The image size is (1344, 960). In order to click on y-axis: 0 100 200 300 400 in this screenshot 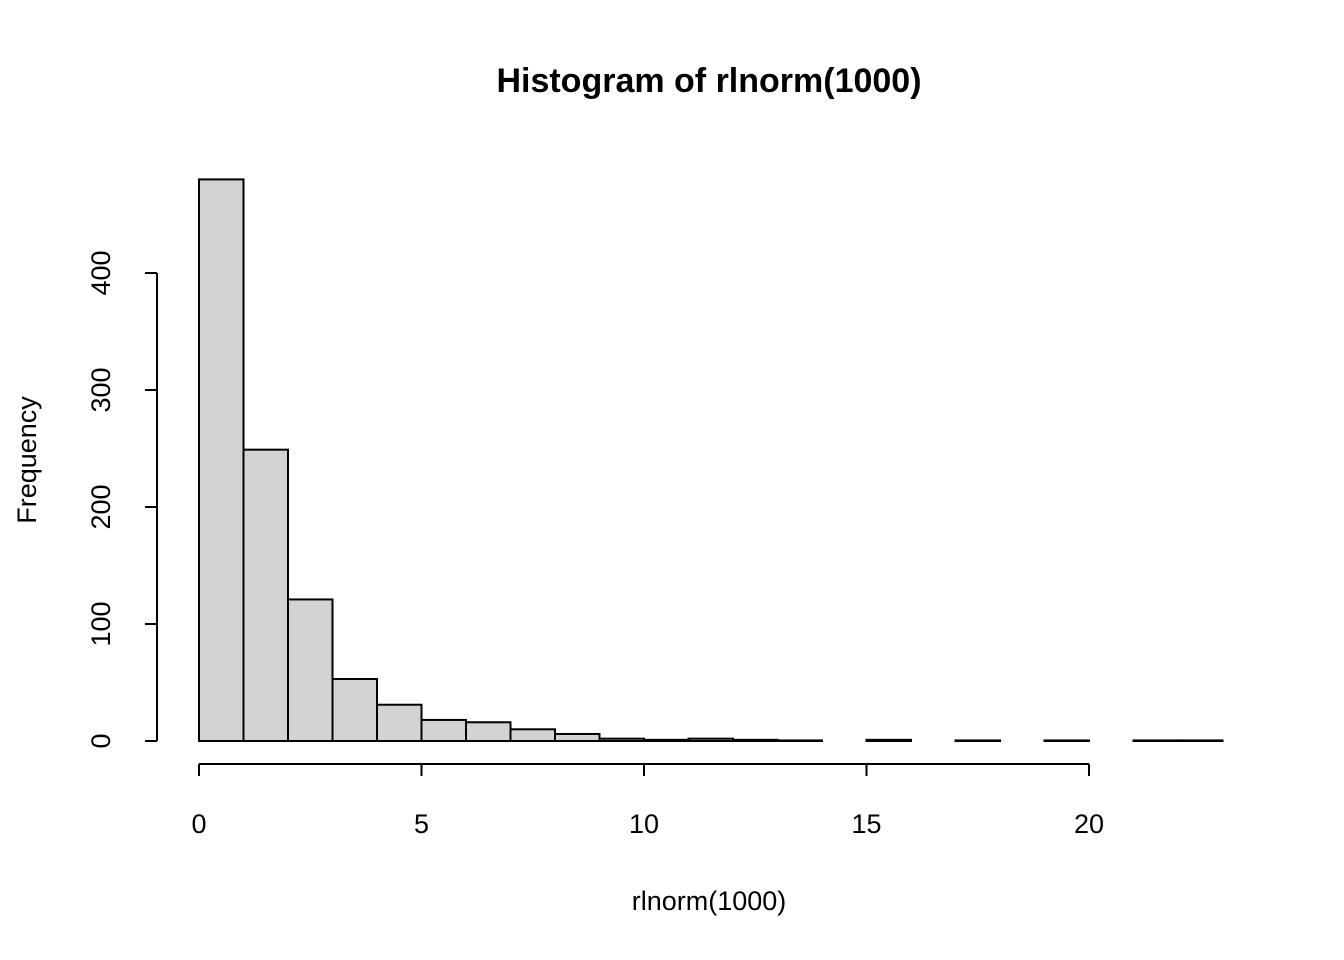, I will do `click(122, 499)`.